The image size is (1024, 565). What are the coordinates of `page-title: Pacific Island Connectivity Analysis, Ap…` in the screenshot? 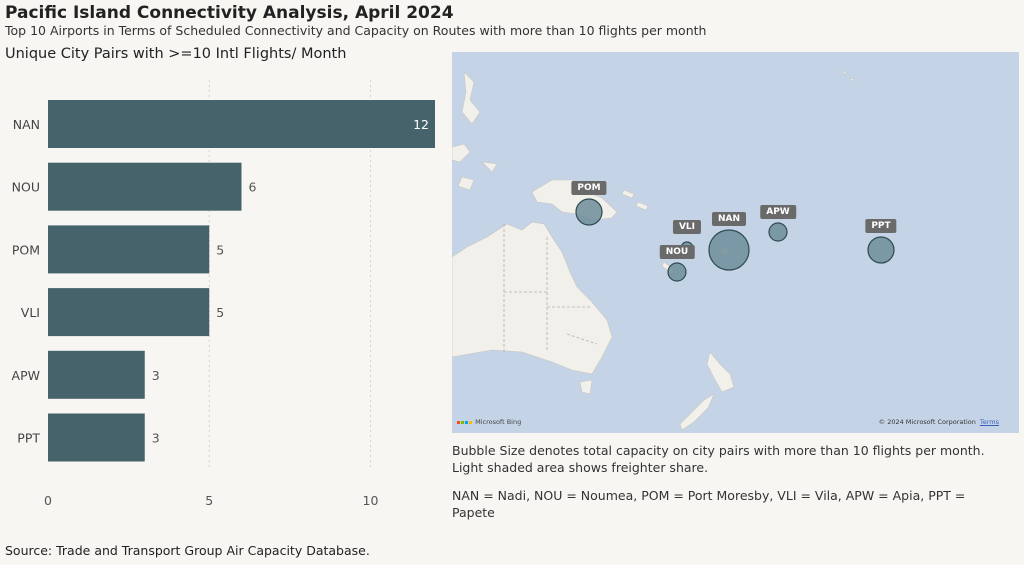 It's located at (229, 13).